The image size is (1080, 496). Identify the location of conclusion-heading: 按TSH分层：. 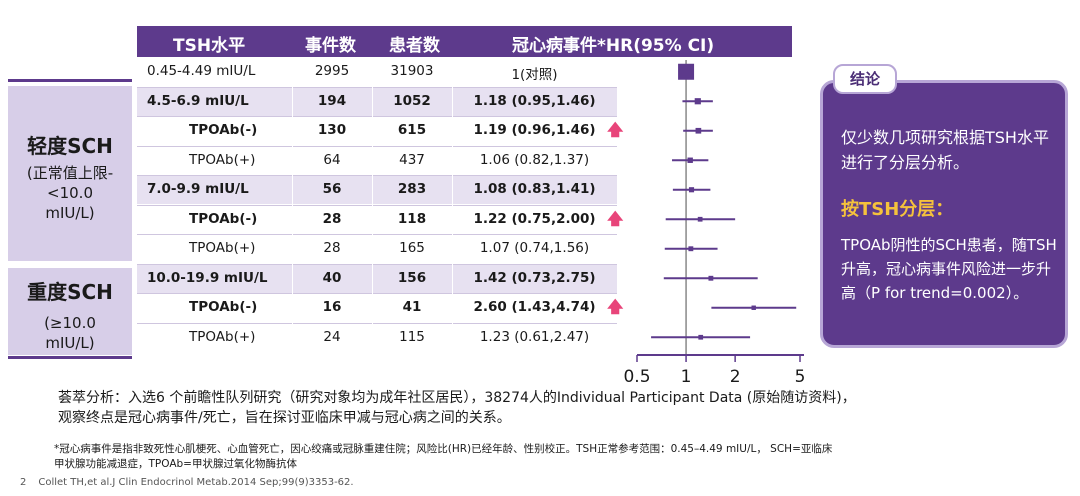
(897, 209).